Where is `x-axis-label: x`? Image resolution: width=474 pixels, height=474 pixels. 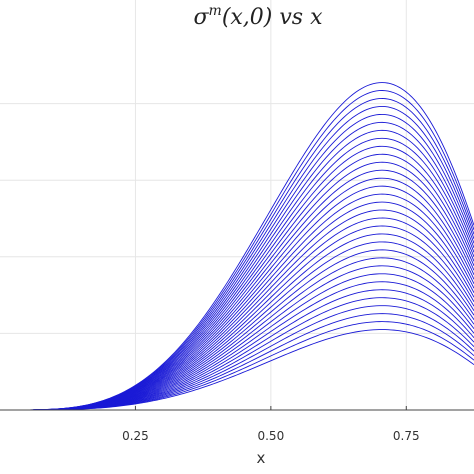
x-axis-label: x is located at coordinates (261, 458).